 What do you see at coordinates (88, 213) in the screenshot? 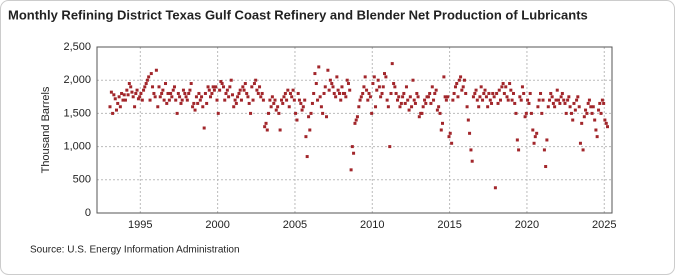
I see `y-tick-label: 0` at bounding box center [88, 213].